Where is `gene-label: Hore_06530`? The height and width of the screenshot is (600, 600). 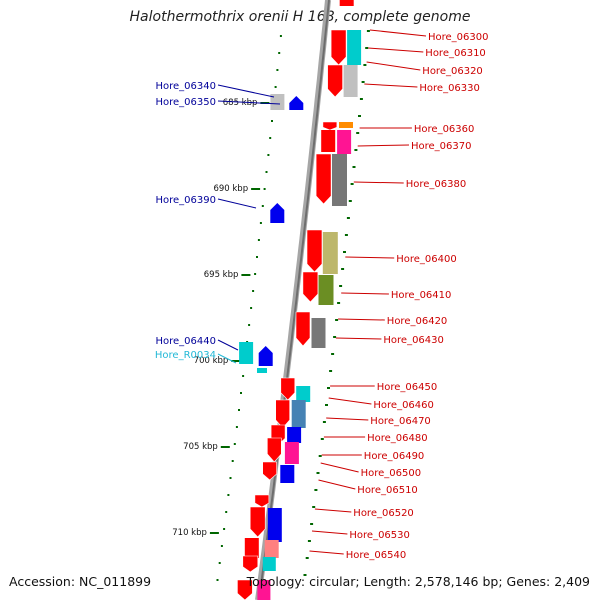 gene-label: Hore_06530 is located at coordinates (379, 535).